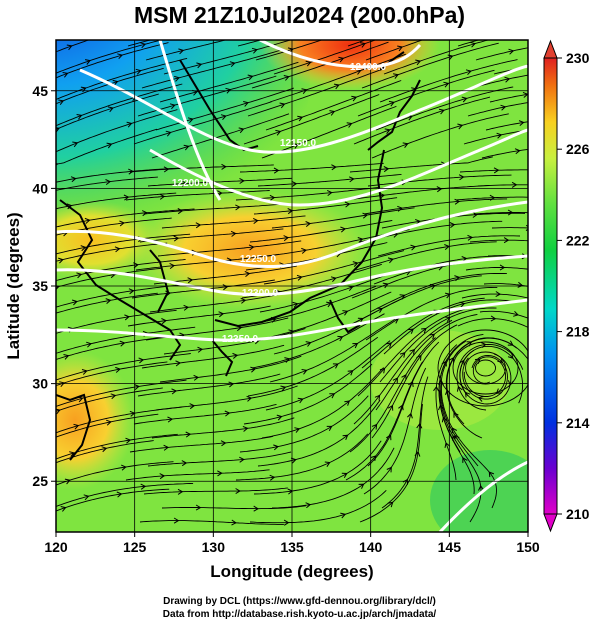  I want to click on x-tick-label: 135, so click(292, 547).